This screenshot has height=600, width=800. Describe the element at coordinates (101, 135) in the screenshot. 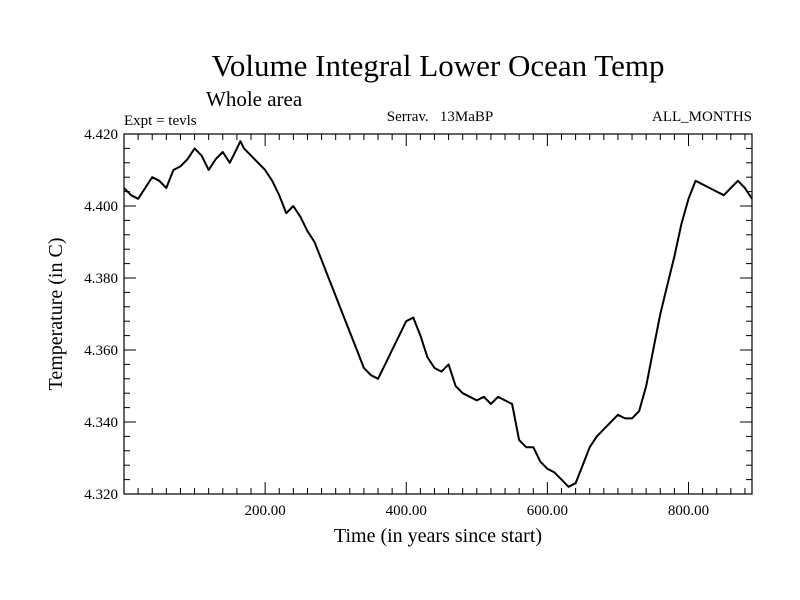

I see `y-tick-label: 4.420` at that location.